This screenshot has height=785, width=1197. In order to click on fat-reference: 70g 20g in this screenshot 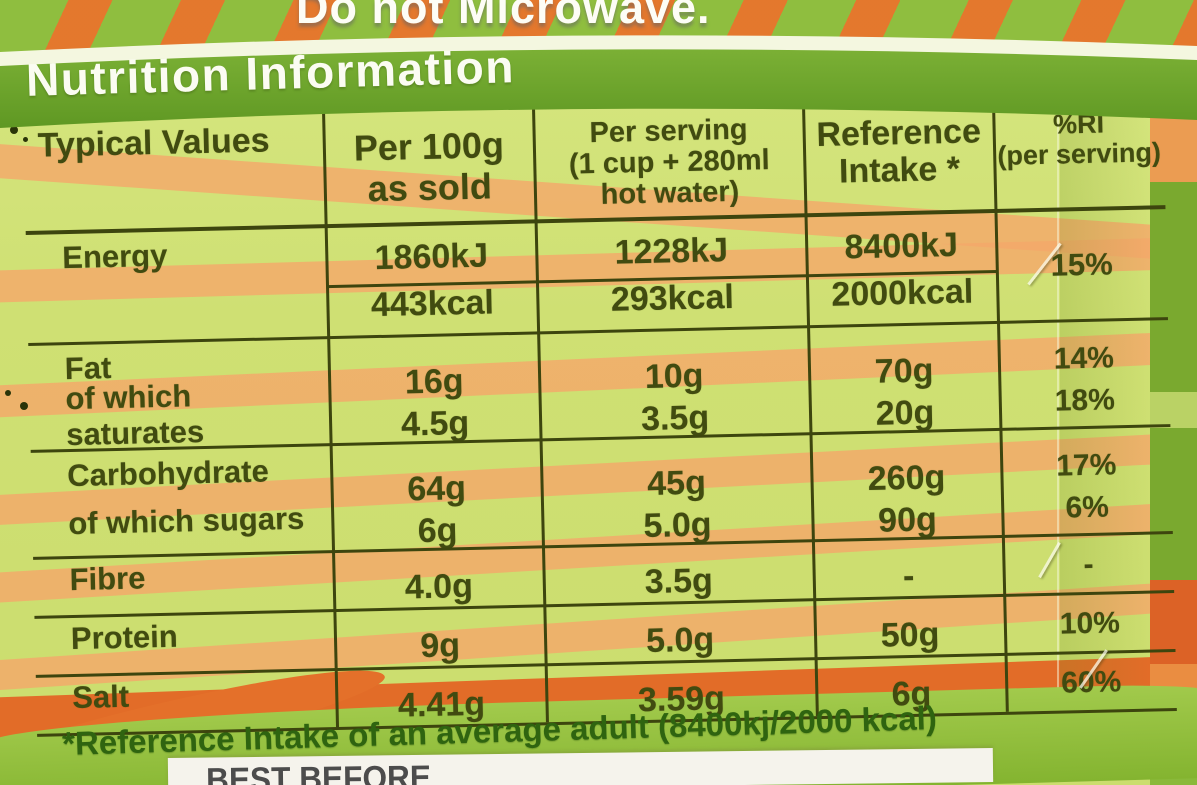, I will do `click(904, 380)`.